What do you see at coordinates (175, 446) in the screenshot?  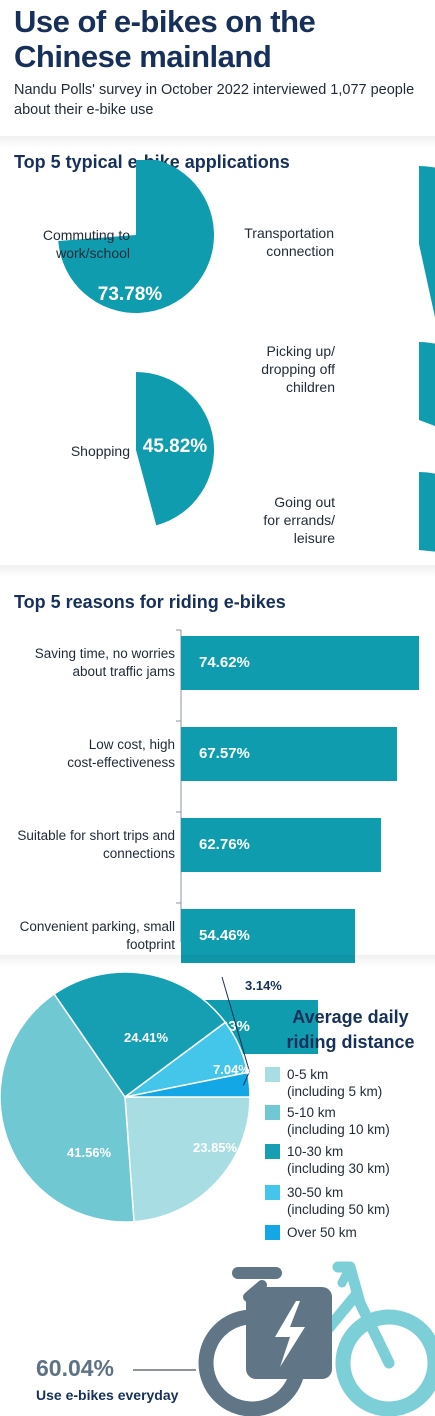 I see `application-value-label: 45.82%` at bounding box center [175, 446].